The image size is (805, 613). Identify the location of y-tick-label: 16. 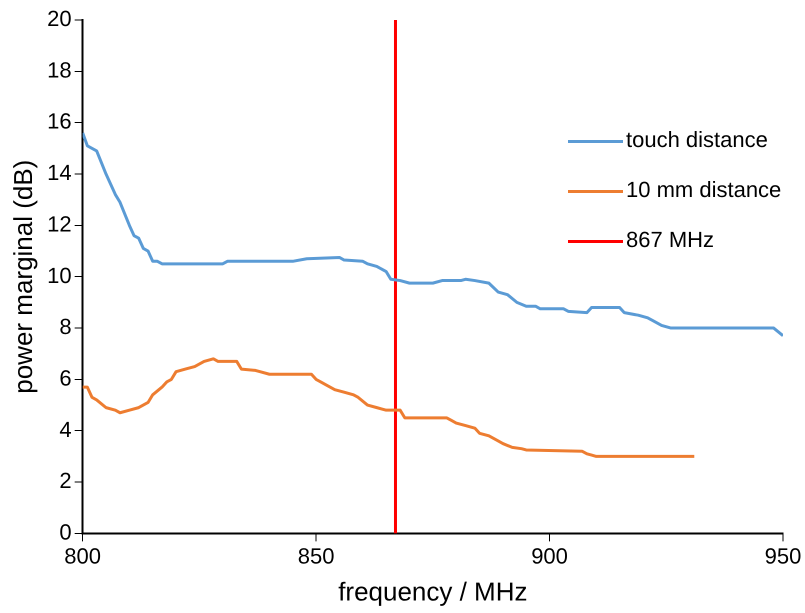
(59, 121).